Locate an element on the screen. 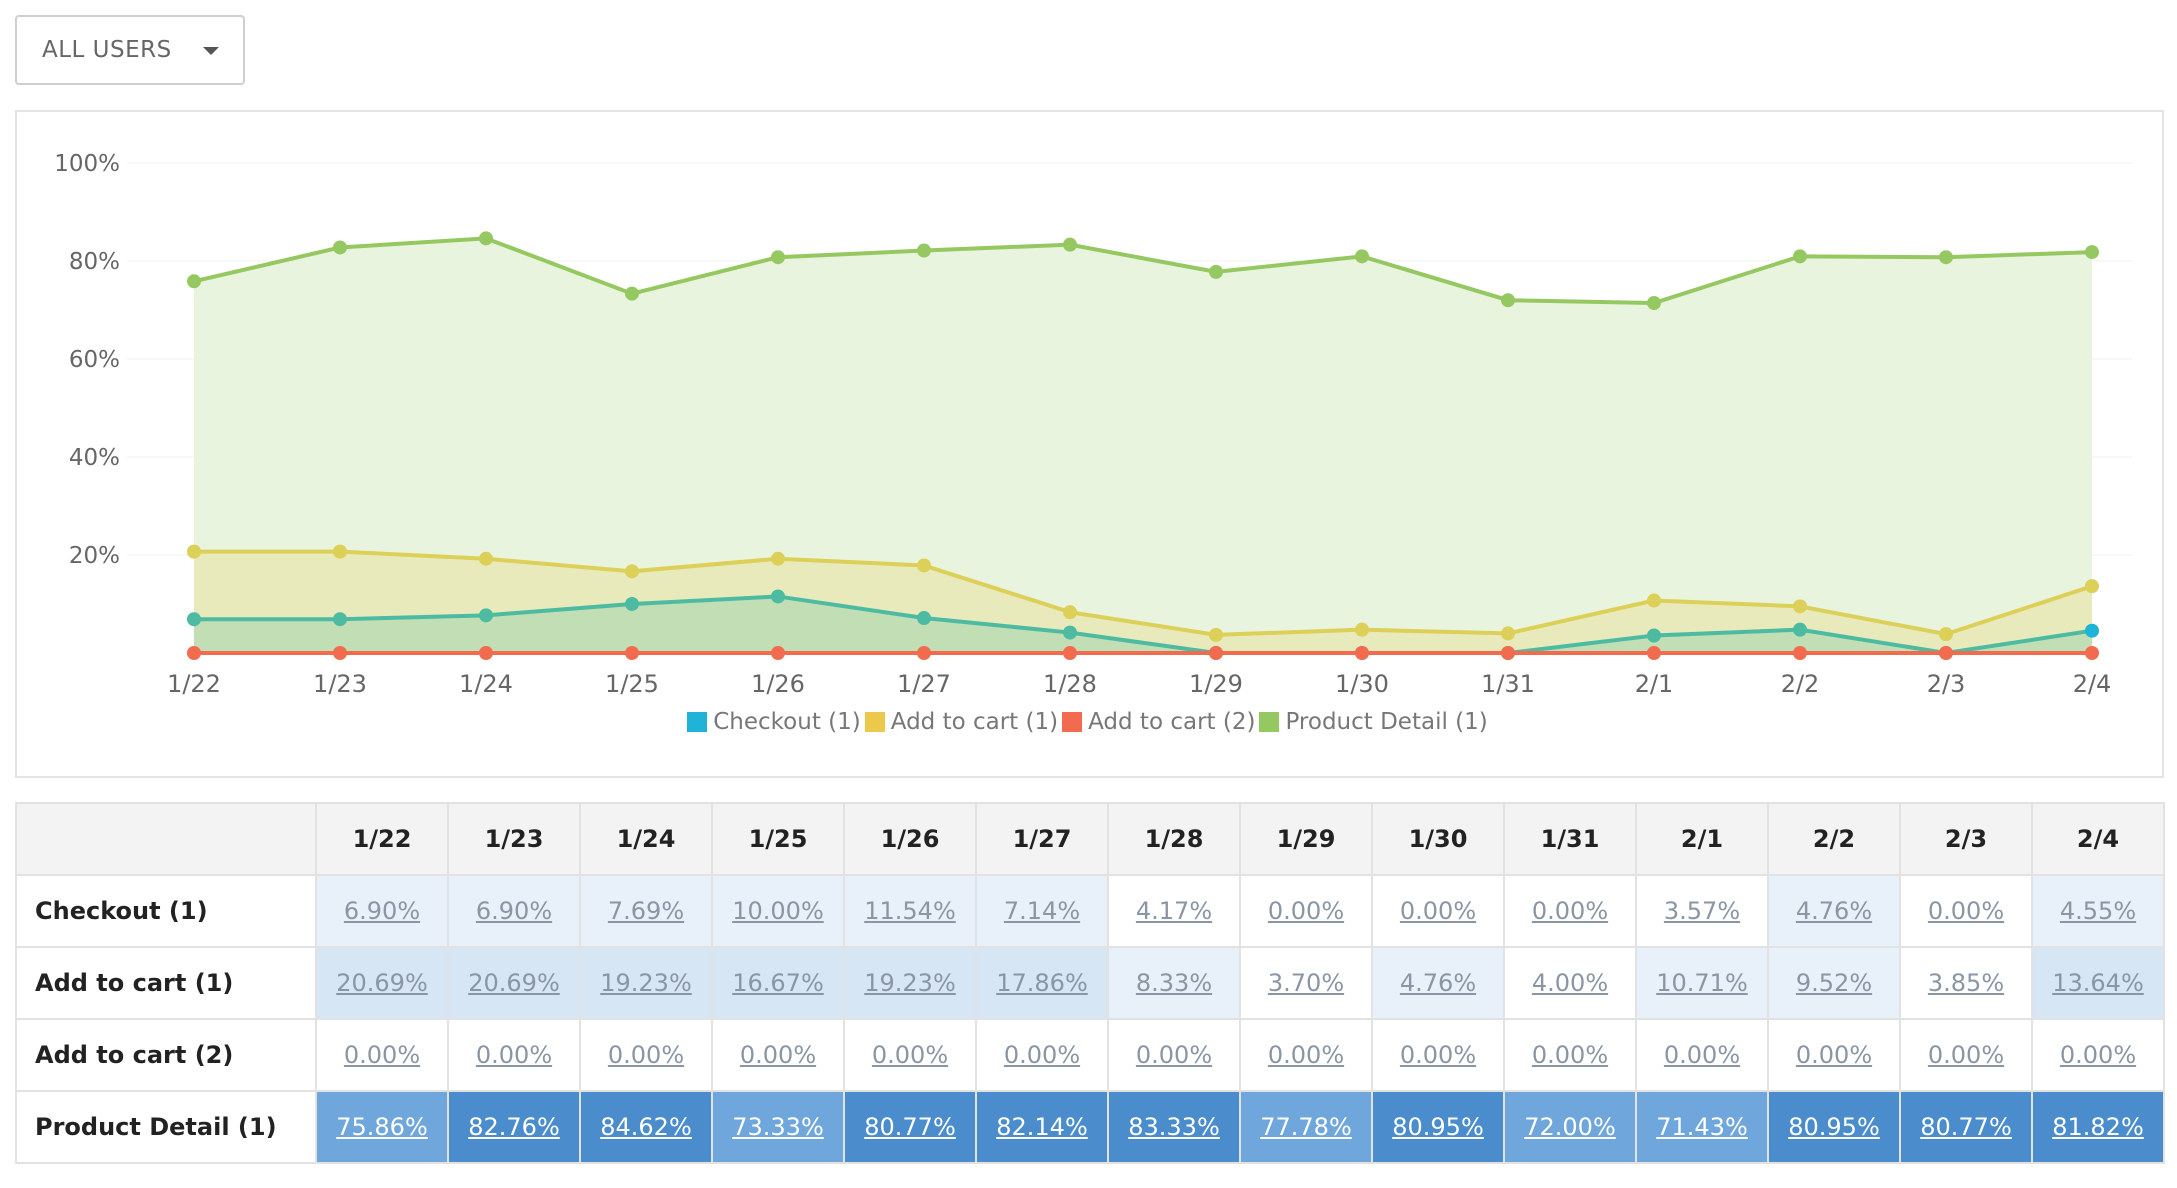  cell-value-link: 4.17% is located at coordinates (1174, 911).